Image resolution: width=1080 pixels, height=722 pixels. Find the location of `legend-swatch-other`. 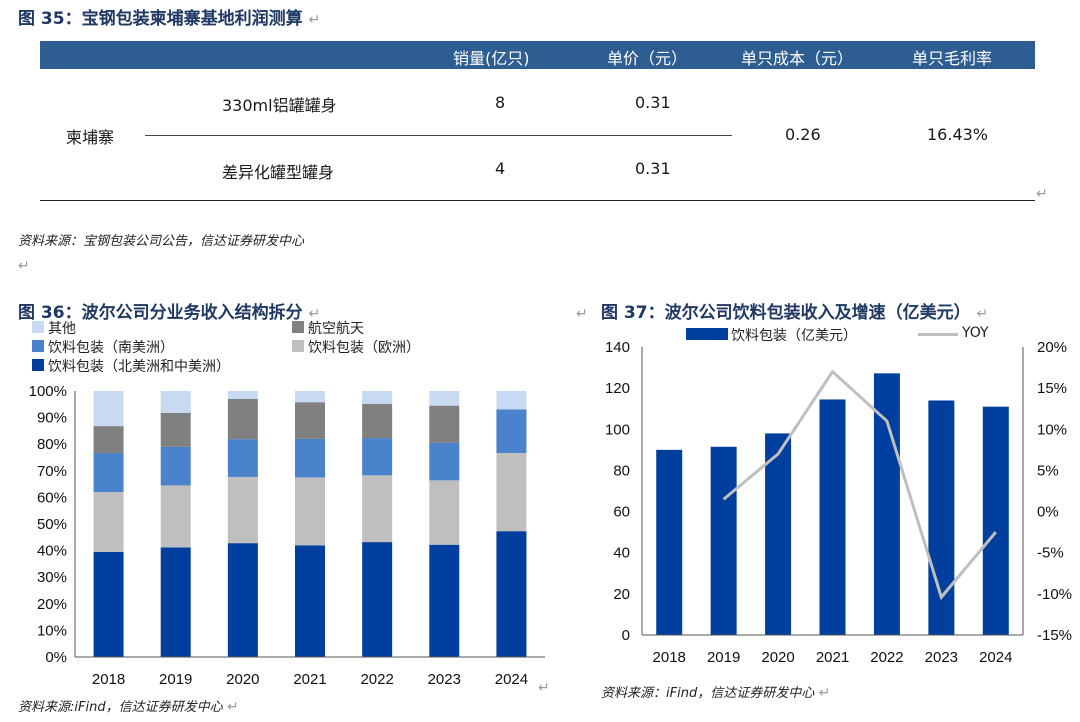

legend-swatch-other is located at coordinates (38, 327).